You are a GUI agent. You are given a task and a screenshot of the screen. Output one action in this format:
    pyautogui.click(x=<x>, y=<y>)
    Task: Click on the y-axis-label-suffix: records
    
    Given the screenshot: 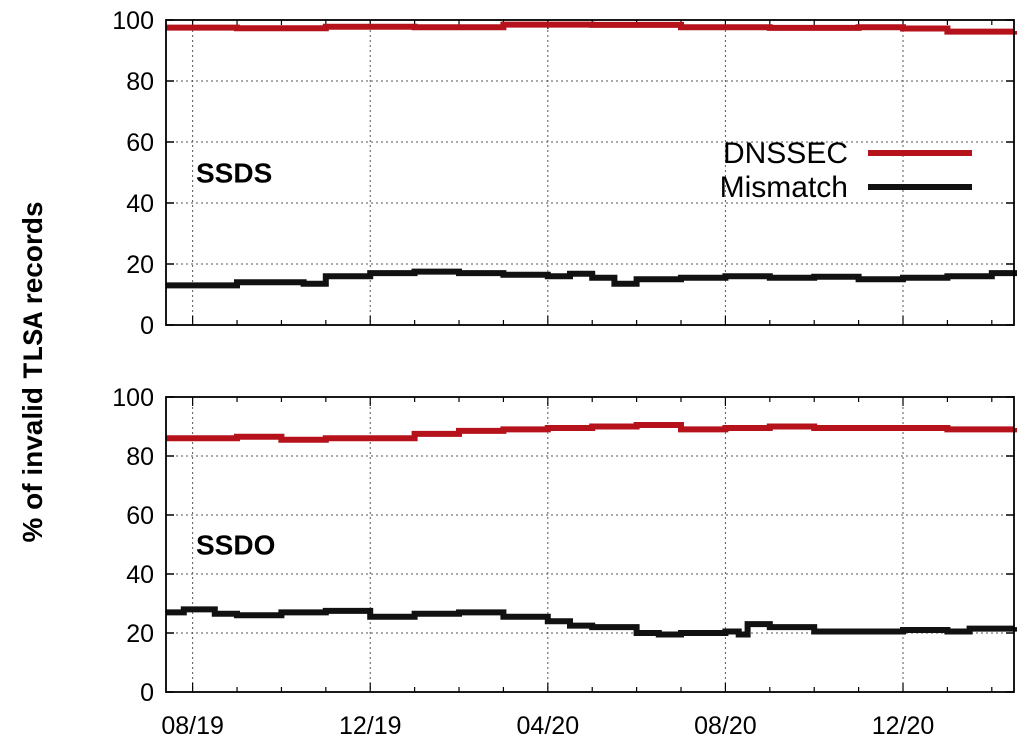 What is the action you would take?
    pyautogui.click(x=32, y=256)
    